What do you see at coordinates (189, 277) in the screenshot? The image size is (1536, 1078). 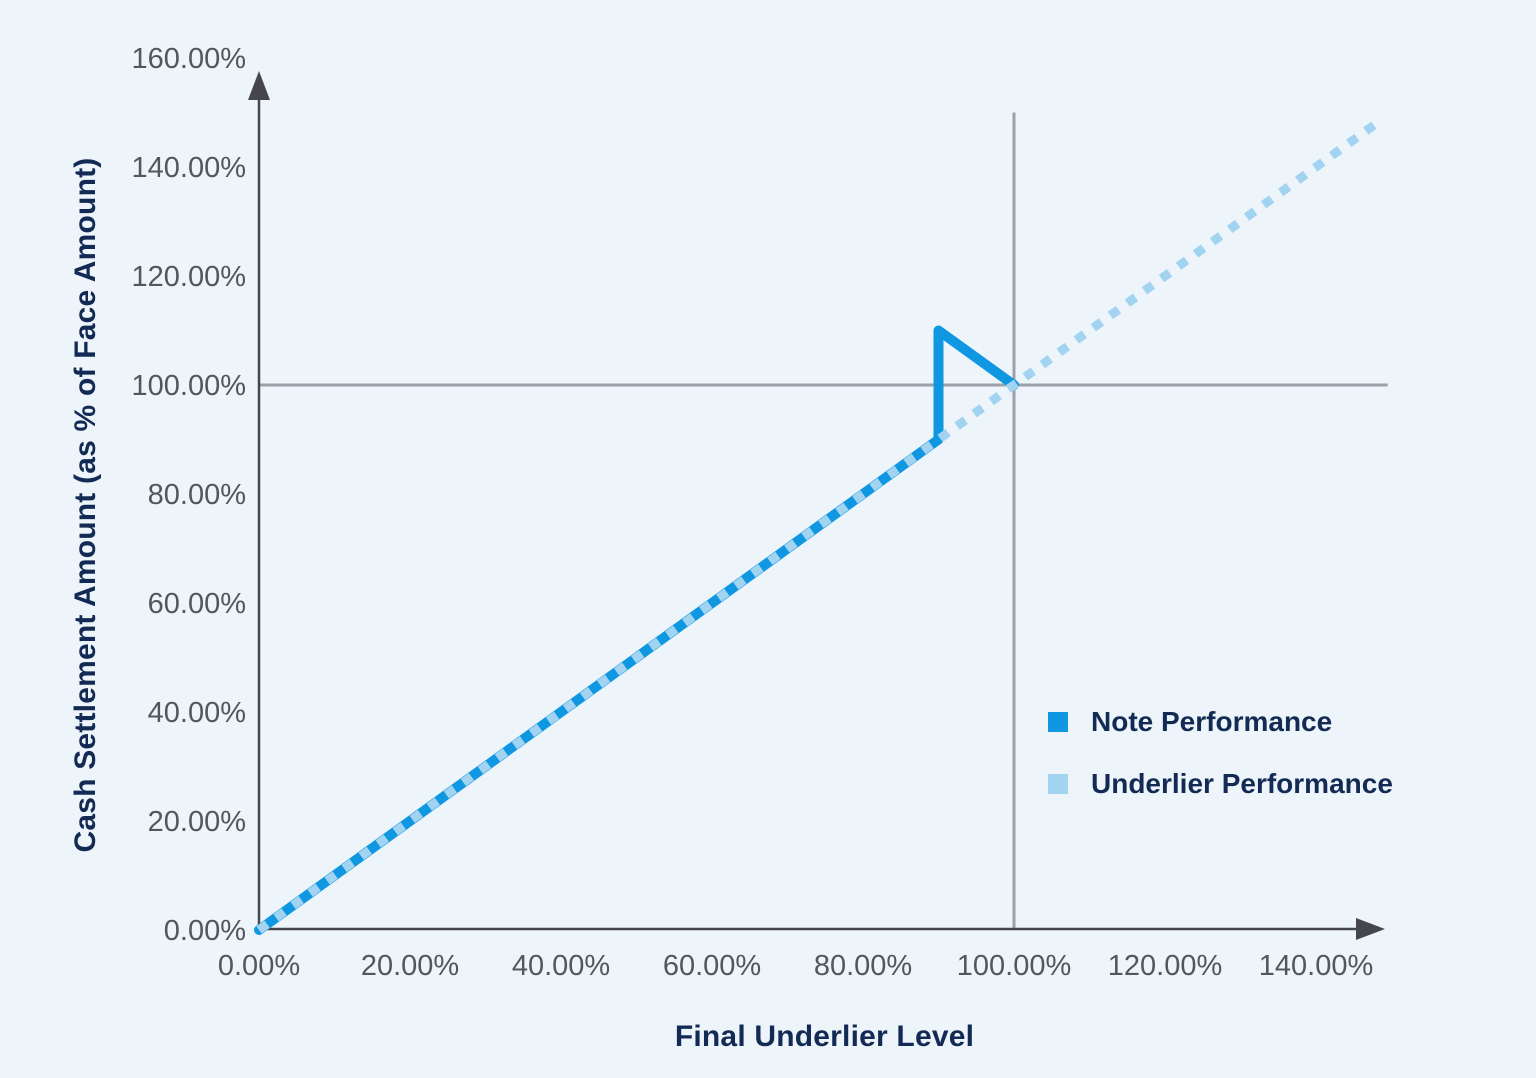 I see `y-tick-label: 120.00%` at bounding box center [189, 277].